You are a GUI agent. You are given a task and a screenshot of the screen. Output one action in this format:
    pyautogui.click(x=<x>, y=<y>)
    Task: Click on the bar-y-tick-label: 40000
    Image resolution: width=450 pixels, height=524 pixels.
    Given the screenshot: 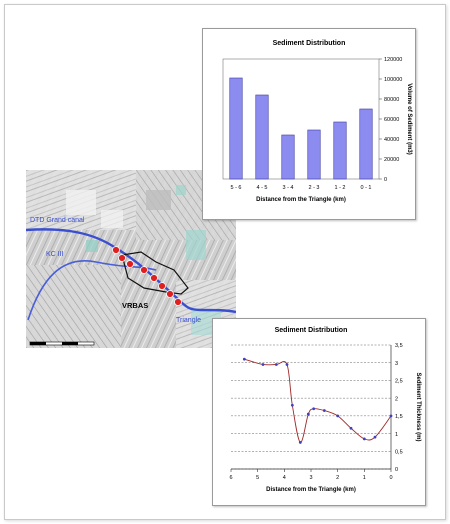 What is the action you would take?
    pyautogui.click(x=391, y=140)
    